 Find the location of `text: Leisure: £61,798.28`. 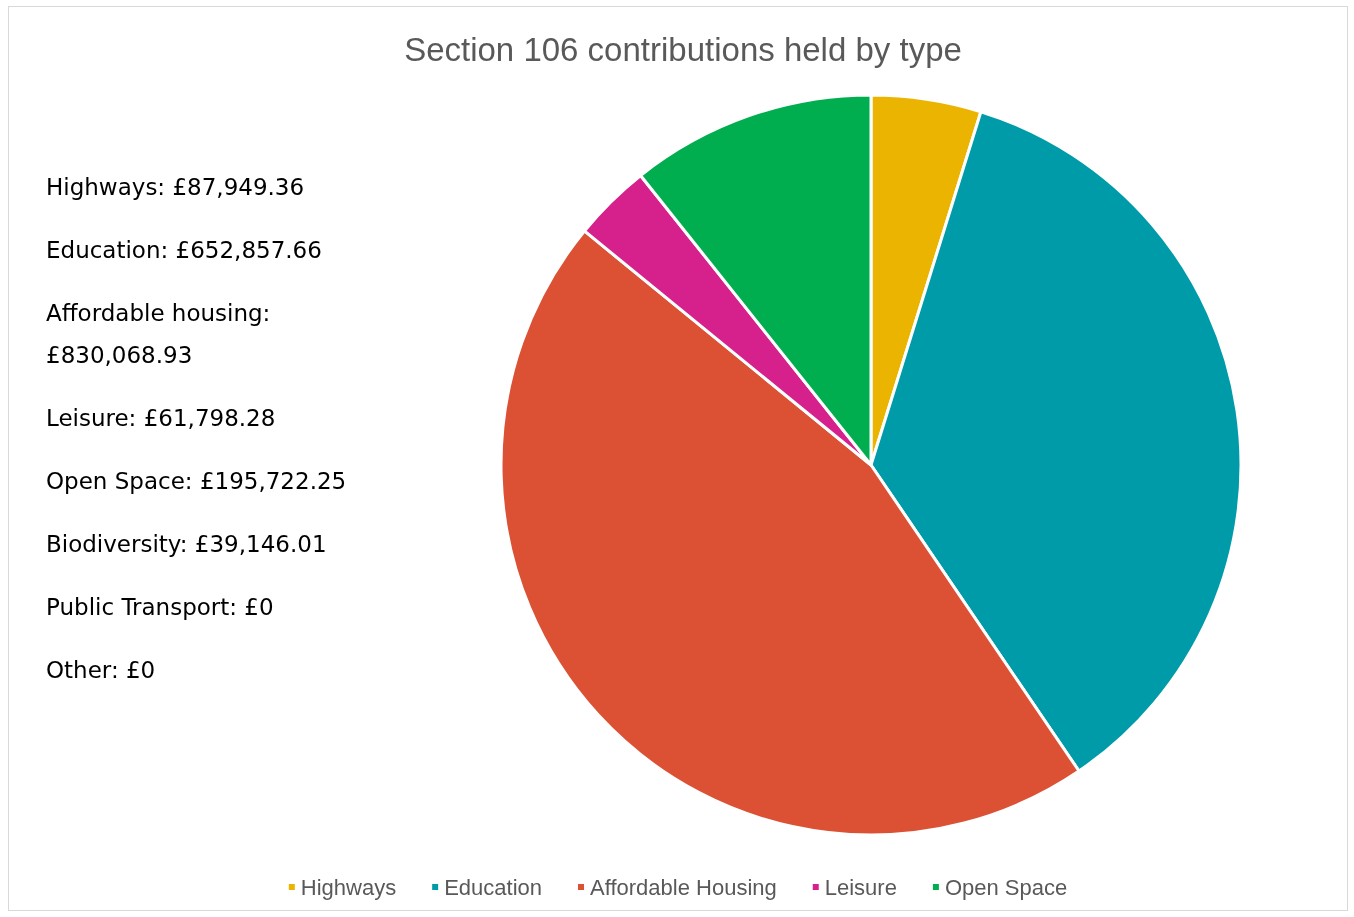

text: Leisure: £61,798.28 is located at coordinates (161, 418).